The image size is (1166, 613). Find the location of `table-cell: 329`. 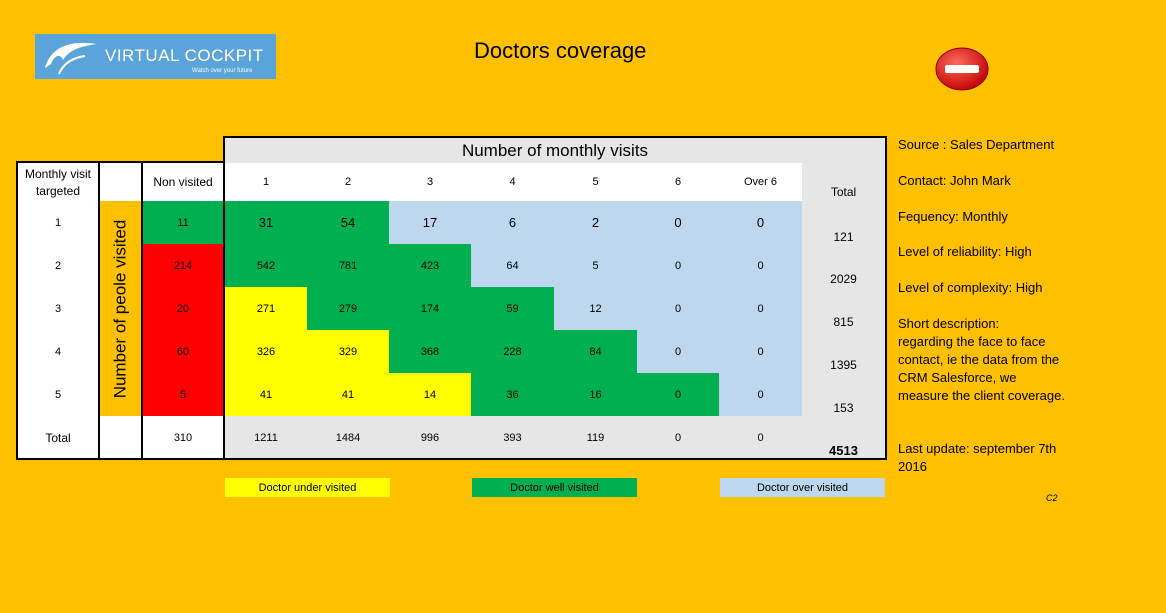

table-cell: 329 is located at coordinates (348, 351).